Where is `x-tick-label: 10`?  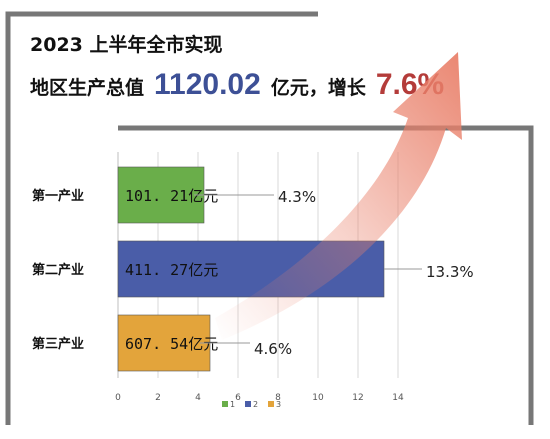 x-tick-label: 10 is located at coordinates (318, 398).